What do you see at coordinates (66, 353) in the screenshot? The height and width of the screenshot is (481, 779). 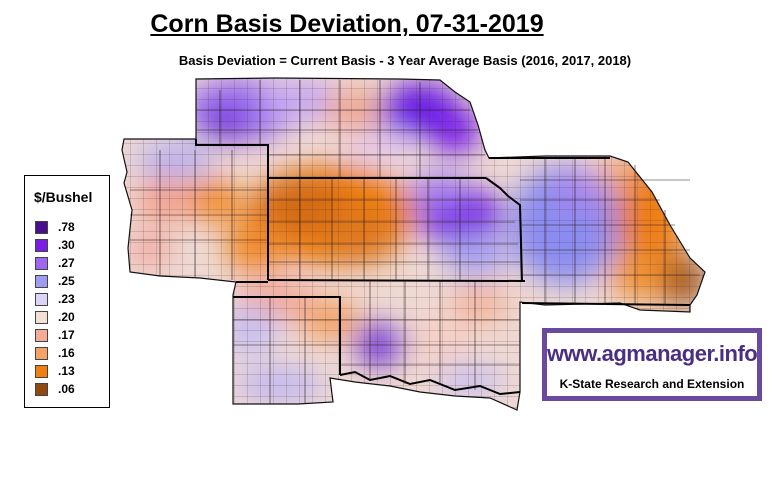 I see `legend-label: .16` at bounding box center [66, 353].